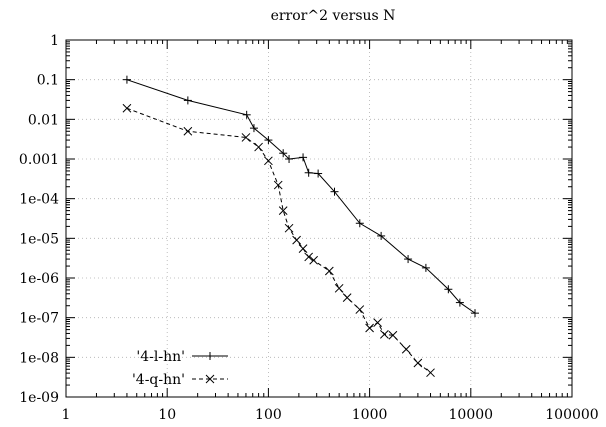 The width and height of the screenshot is (606, 427). Describe the element at coordinates (268, 415) in the screenshot. I see `x-tick-label: 100` at that location.